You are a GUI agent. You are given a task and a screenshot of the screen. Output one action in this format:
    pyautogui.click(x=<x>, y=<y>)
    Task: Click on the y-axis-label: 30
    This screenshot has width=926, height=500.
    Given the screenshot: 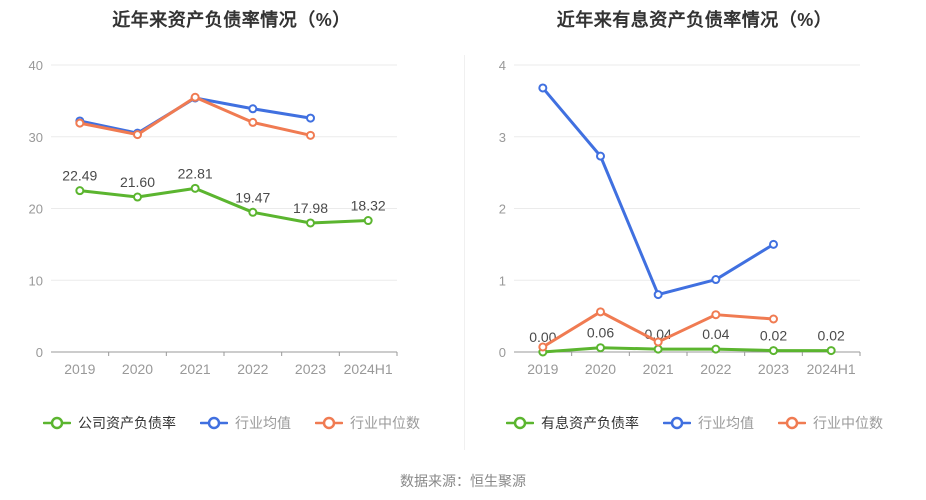 What is the action you would take?
    pyautogui.click(x=36, y=137)
    